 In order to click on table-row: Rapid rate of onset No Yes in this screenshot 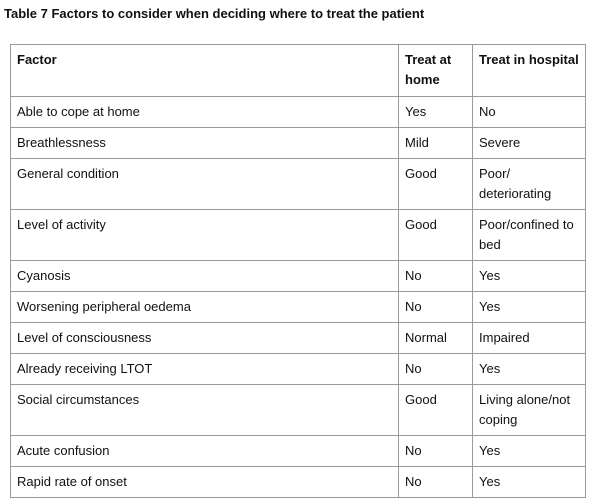, I will do `click(298, 482)`.